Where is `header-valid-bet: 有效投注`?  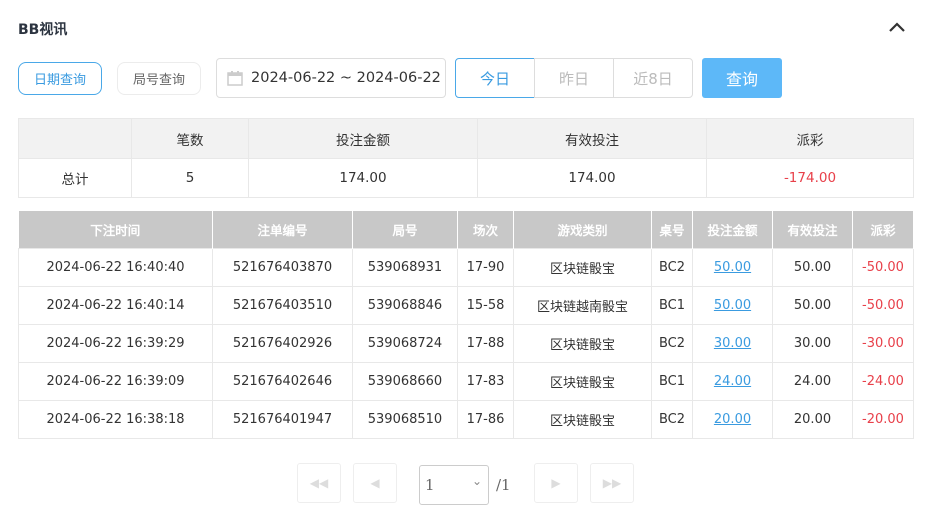 header-valid-bet: 有效投注 is located at coordinates (812, 229).